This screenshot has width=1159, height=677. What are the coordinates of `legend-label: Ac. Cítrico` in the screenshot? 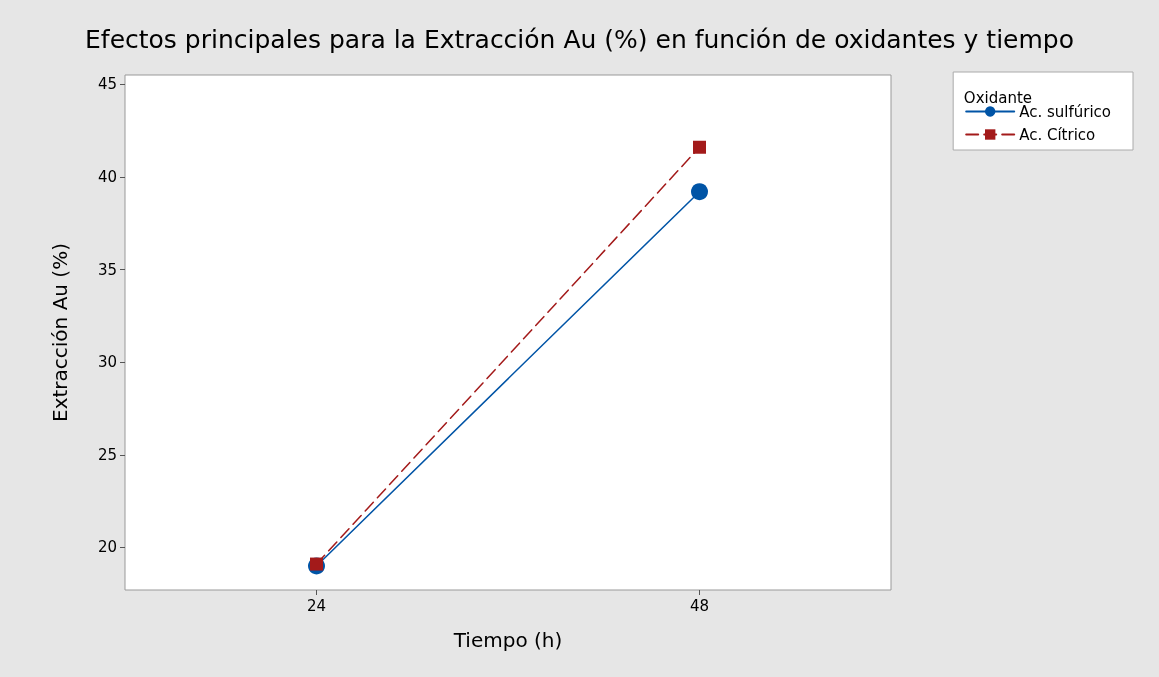 It's located at (1057, 134).